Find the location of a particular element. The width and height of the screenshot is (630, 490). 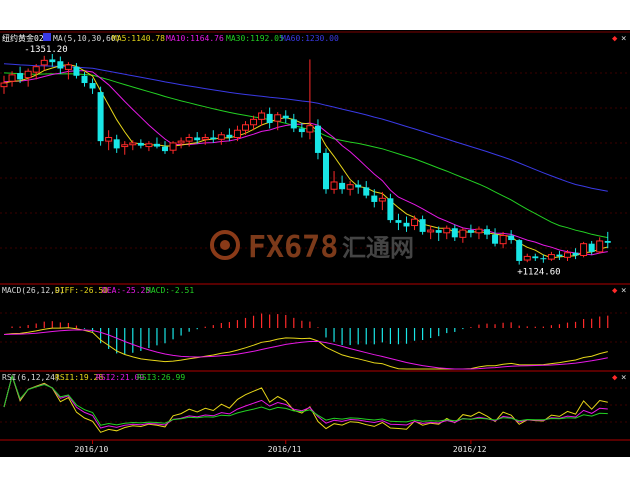

price-panel-close-icon: × is located at coordinates (623, 39).